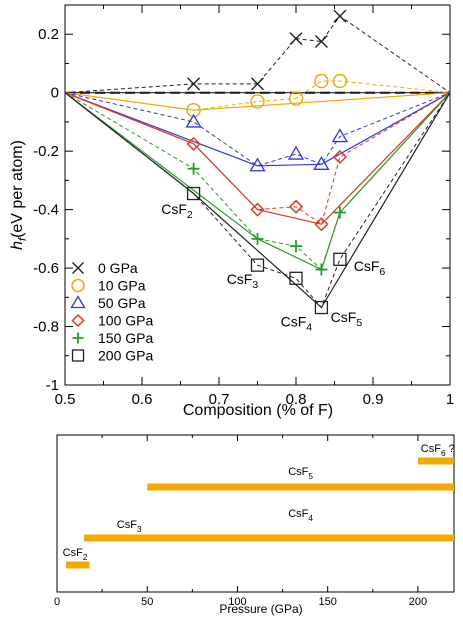 The image size is (463, 626). What do you see at coordinates (125, 356) in the screenshot?
I see `legend-label: 200 GPa` at bounding box center [125, 356].